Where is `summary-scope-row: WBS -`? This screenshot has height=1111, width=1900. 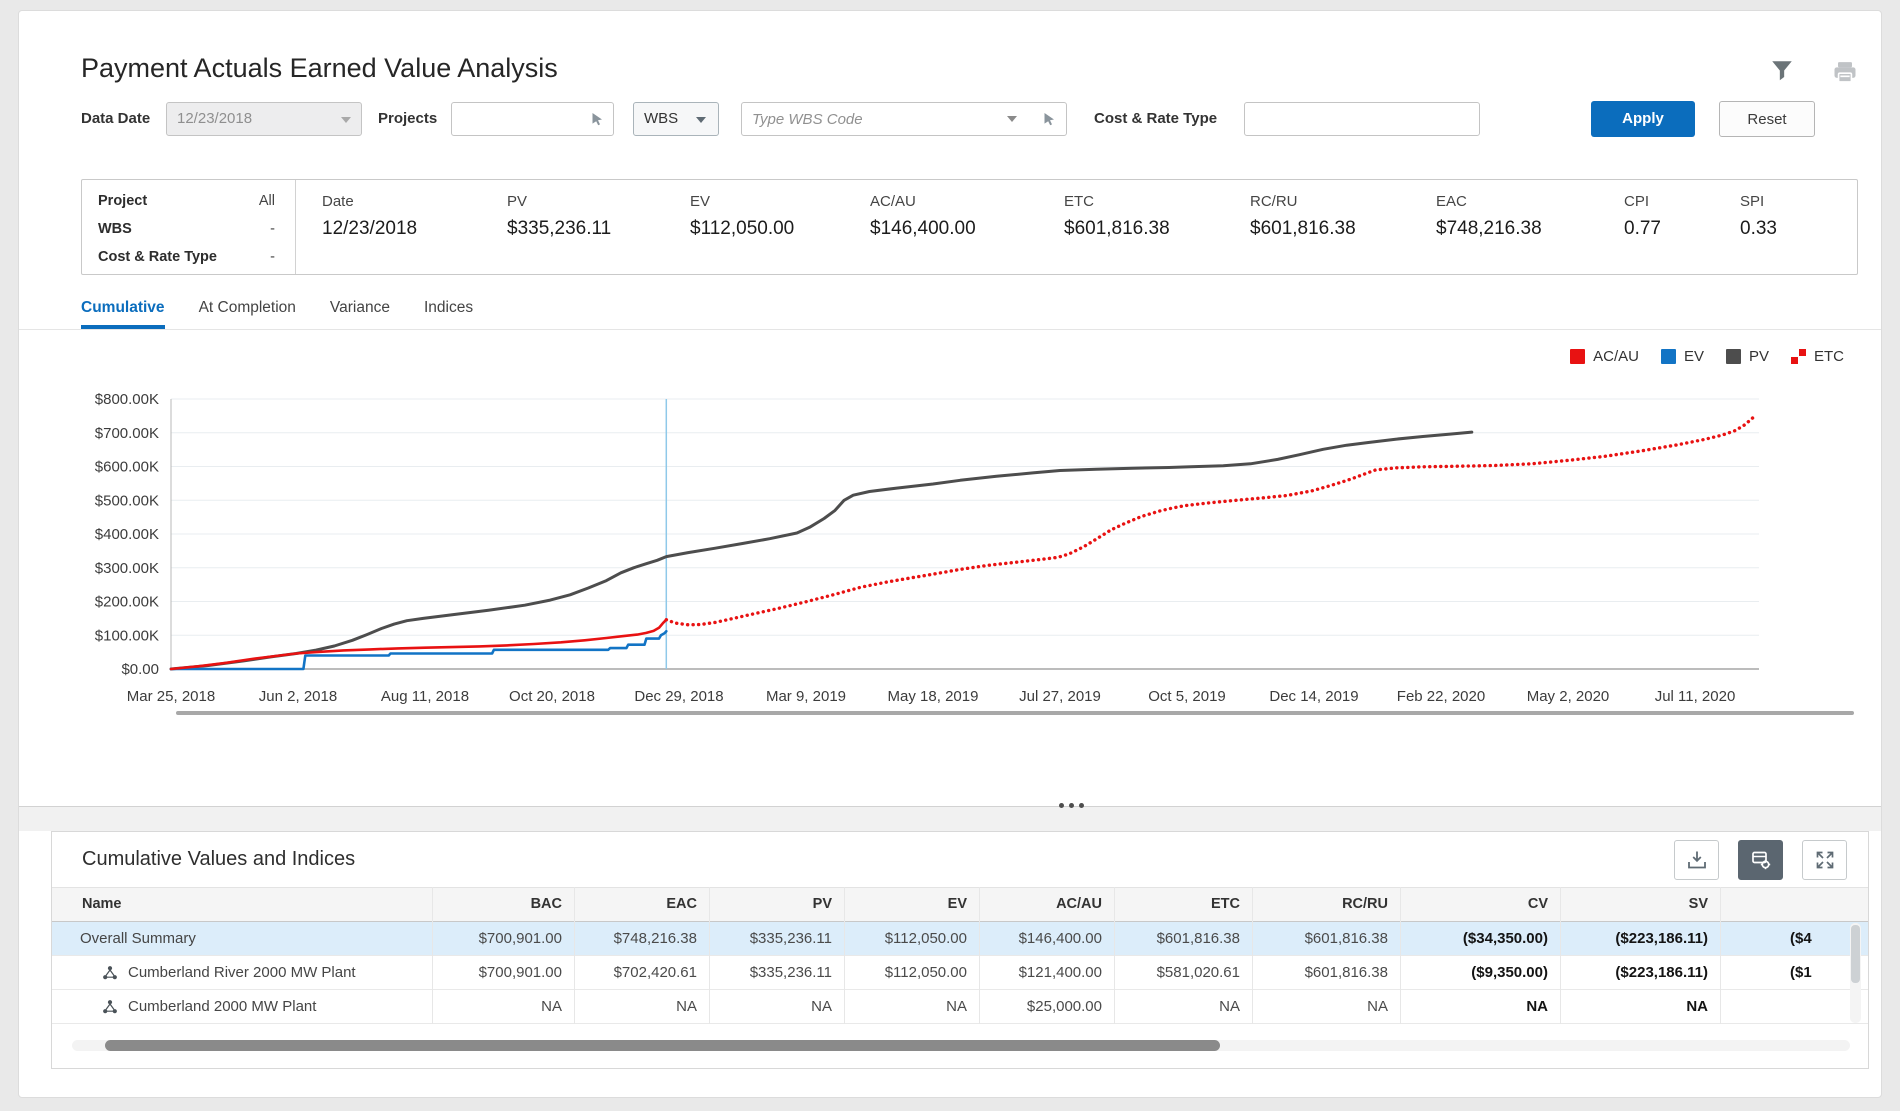
summary-scope-row: WBS - is located at coordinates (186, 231).